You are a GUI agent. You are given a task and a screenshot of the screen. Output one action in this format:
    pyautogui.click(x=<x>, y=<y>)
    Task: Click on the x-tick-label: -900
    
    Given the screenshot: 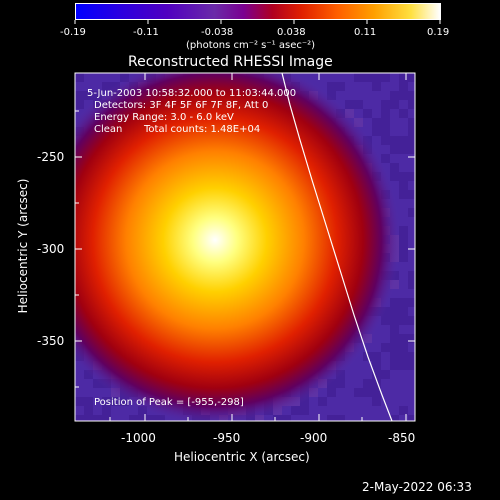 What is the action you would take?
    pyautogui.click(x=314, y=438)
    